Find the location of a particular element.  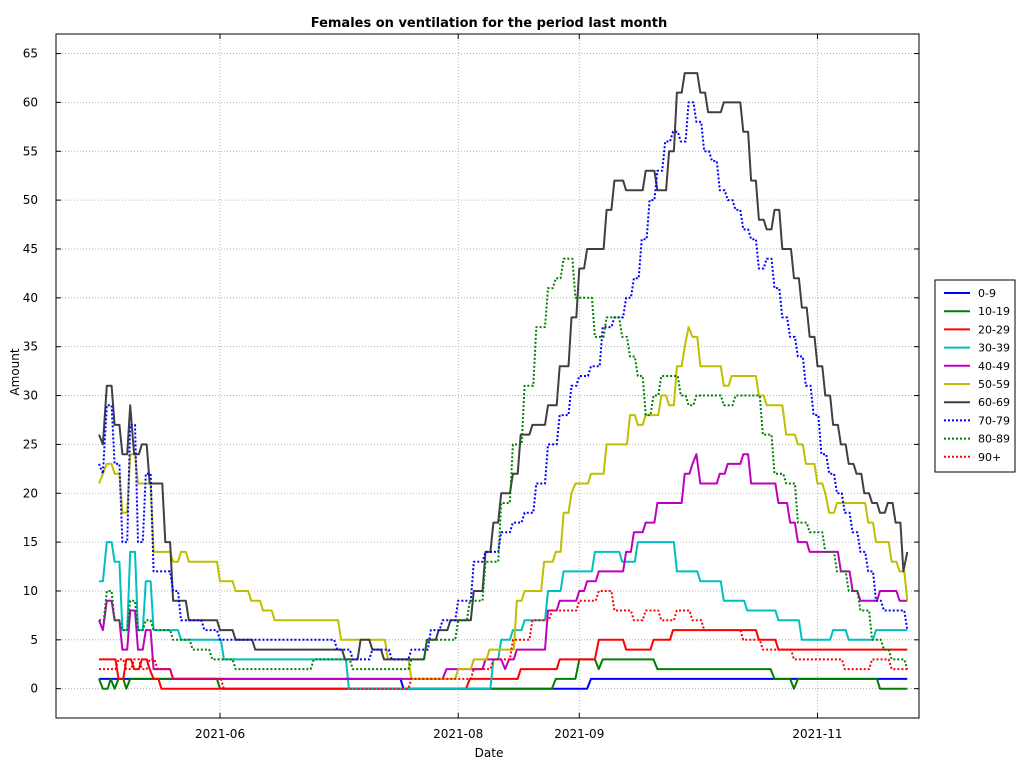

legend-label: 80-89 is located at coordinates (994, 439).